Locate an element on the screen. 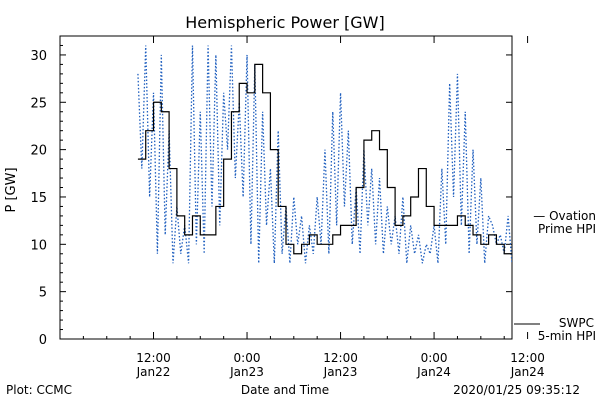  legend-swpc-line2: 5-min HPI is located at coordinates (567, 336).